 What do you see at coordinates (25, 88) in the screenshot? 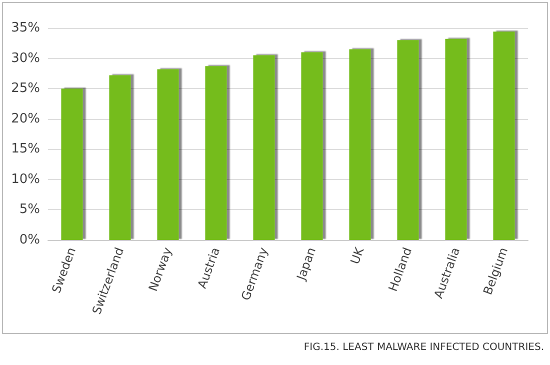
I see `y-tick-label: 25%` at bounding box center [25, 88].